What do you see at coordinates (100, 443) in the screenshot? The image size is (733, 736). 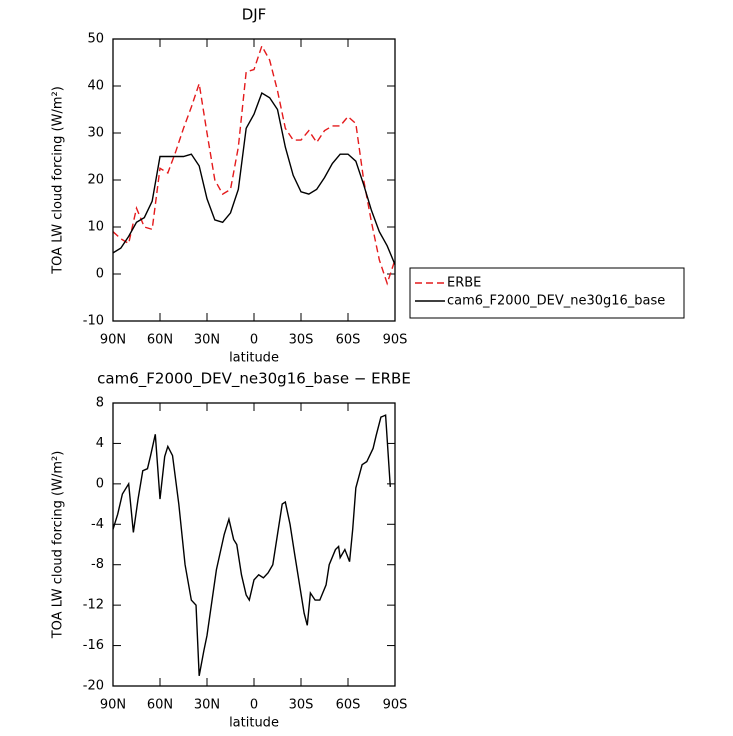 I see `y-tick-label: 4` at bounding box center [100, 443].